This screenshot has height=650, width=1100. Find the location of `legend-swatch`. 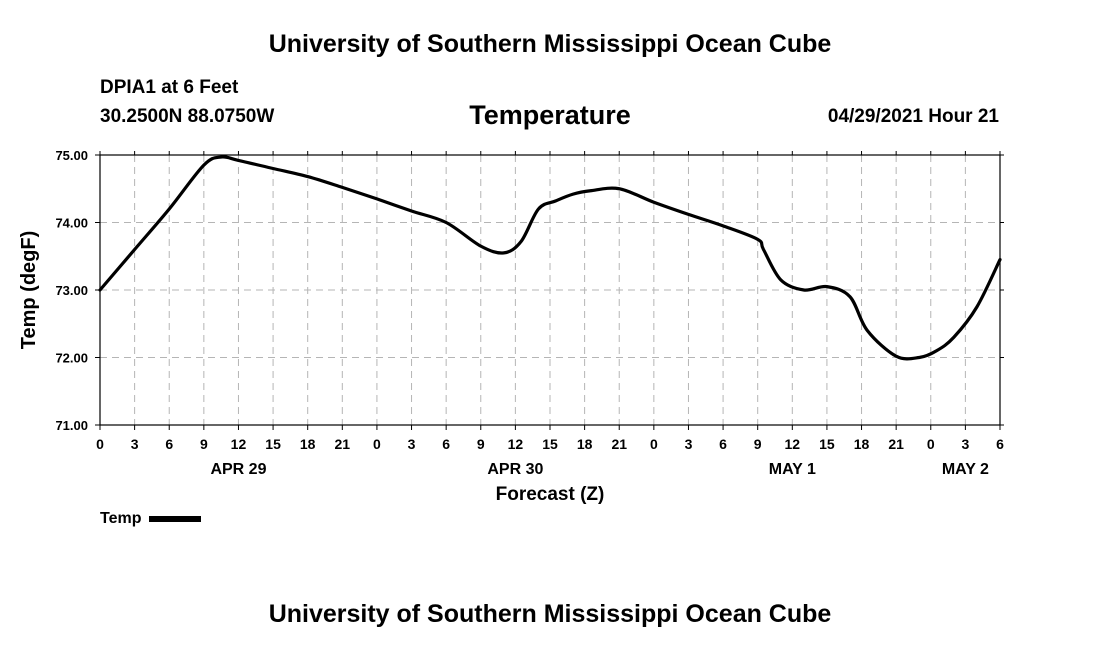

legend-swatch is located at coordinates (175, 519).